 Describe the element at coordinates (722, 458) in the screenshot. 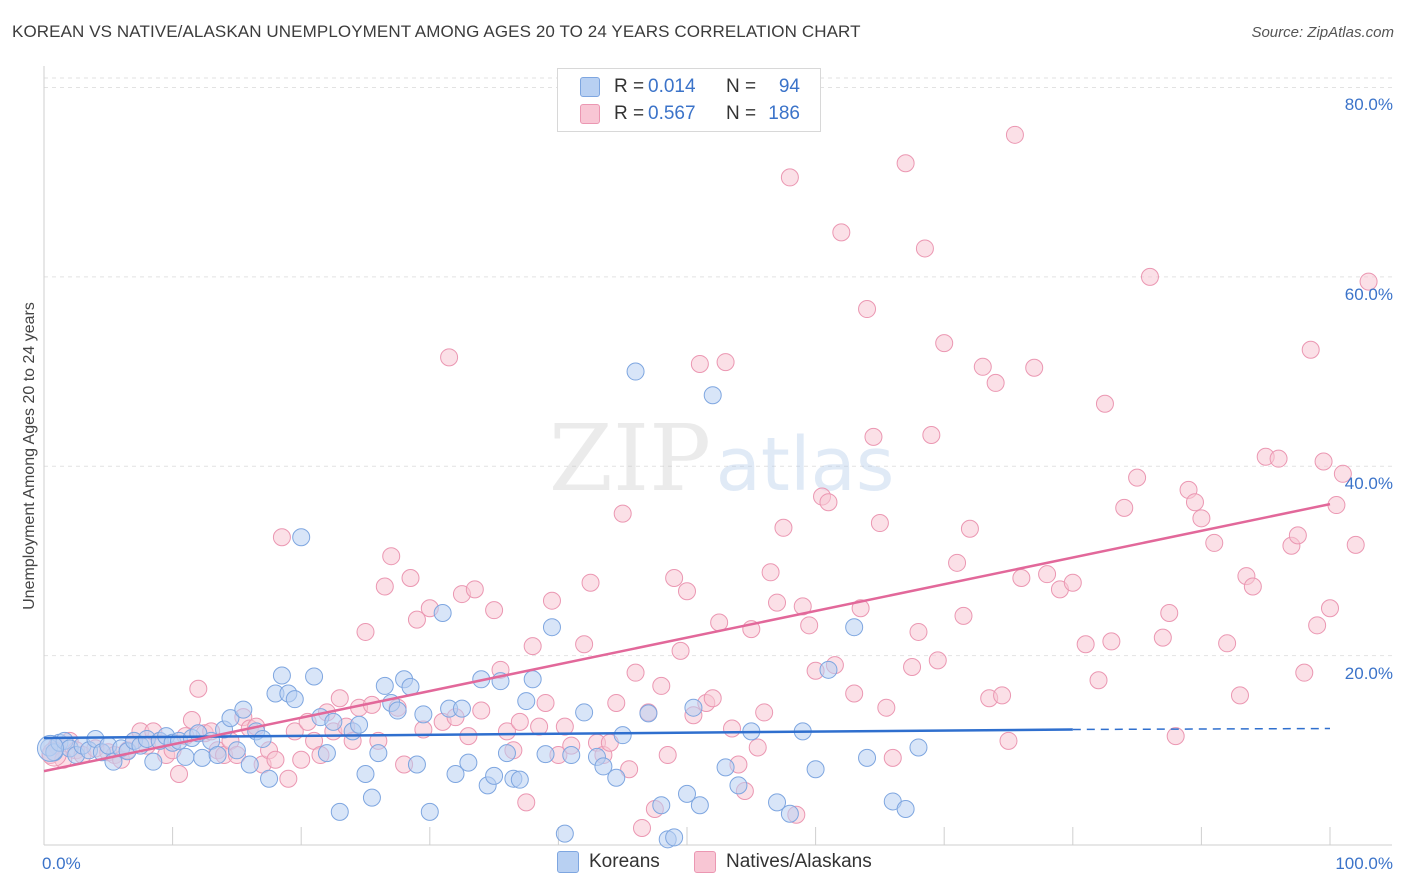

I see `watermark: ZIP atlas` at that location.